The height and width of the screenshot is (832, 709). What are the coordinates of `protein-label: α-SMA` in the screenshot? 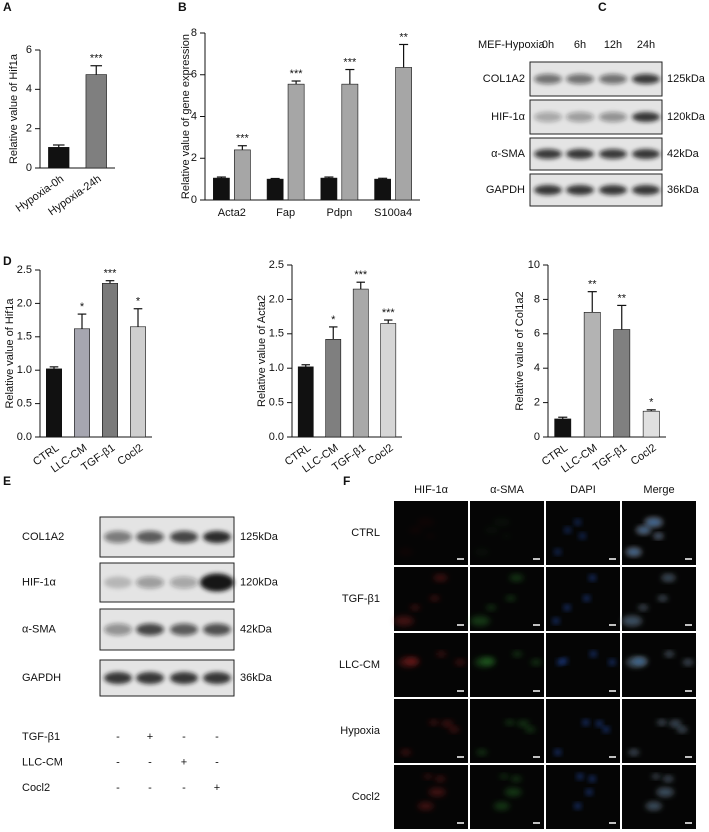 It's located at (508, 154).